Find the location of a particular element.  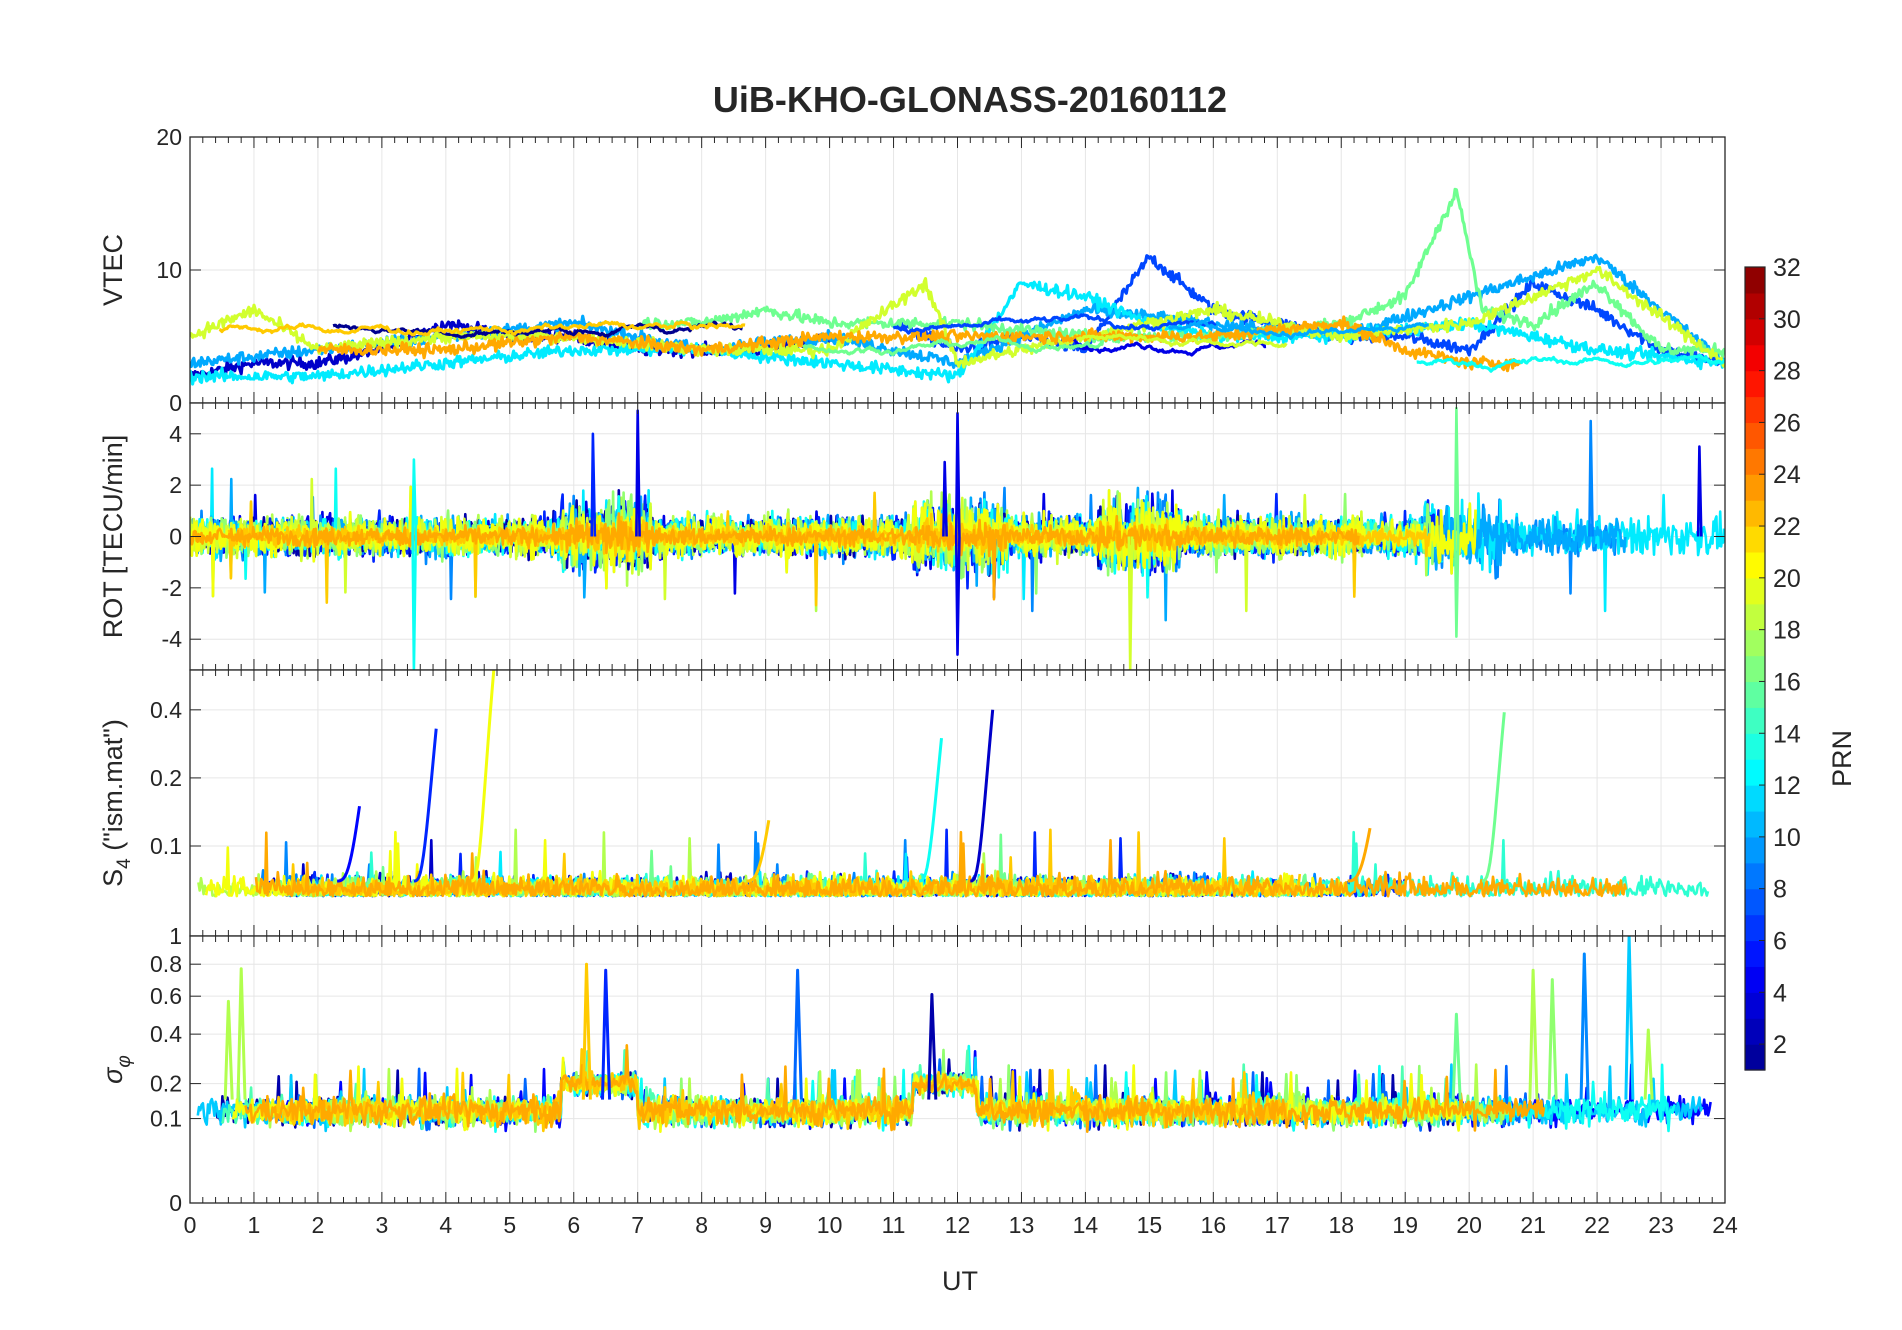

s4-y-tick-label: 0.1 is located at coordinates (166, 846).